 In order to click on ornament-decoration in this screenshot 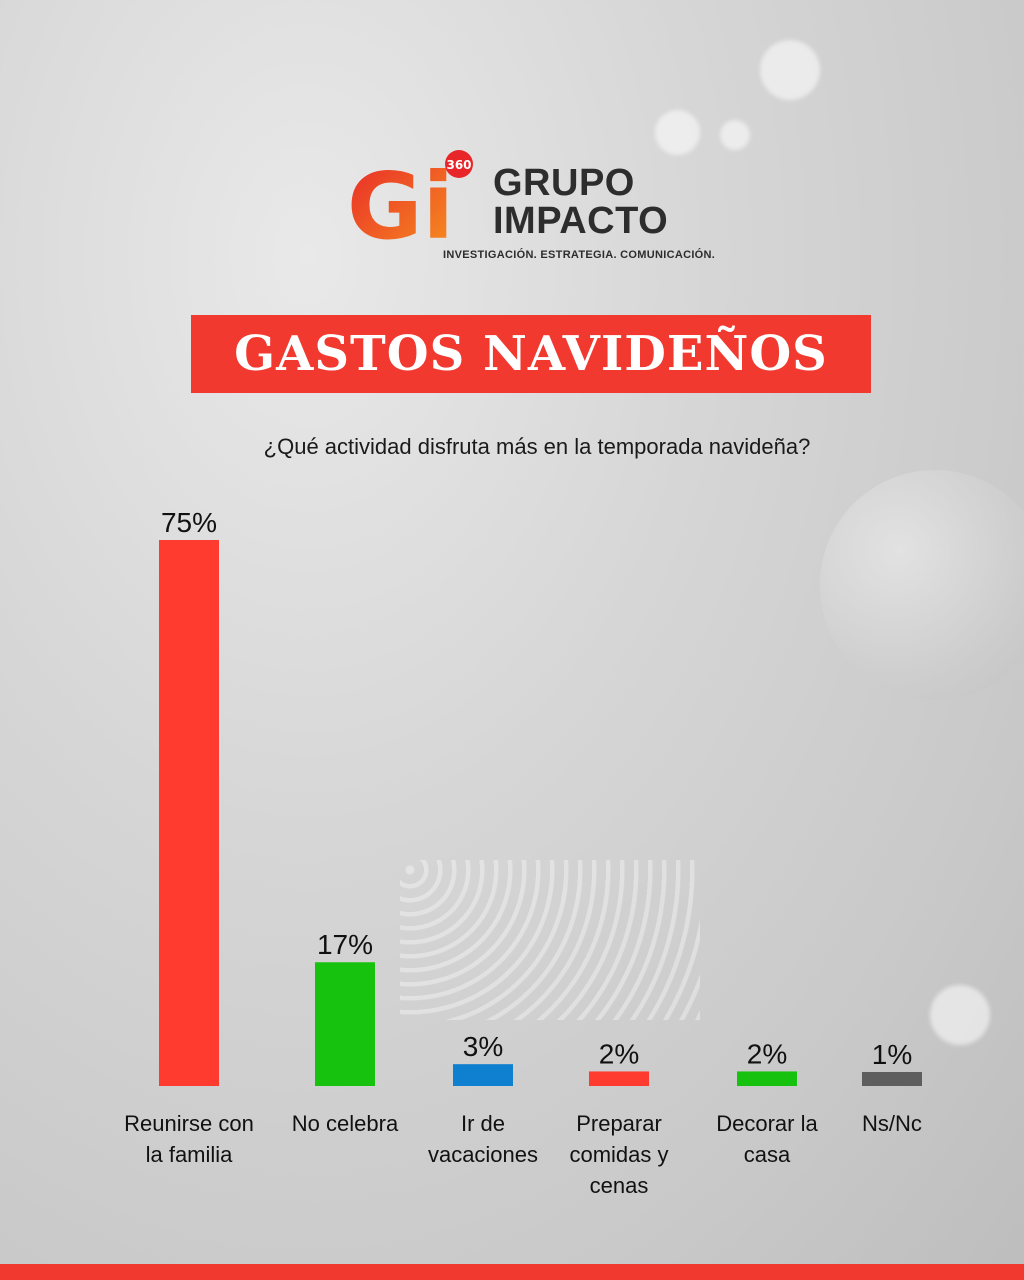, I will do `click(922, 585)`.